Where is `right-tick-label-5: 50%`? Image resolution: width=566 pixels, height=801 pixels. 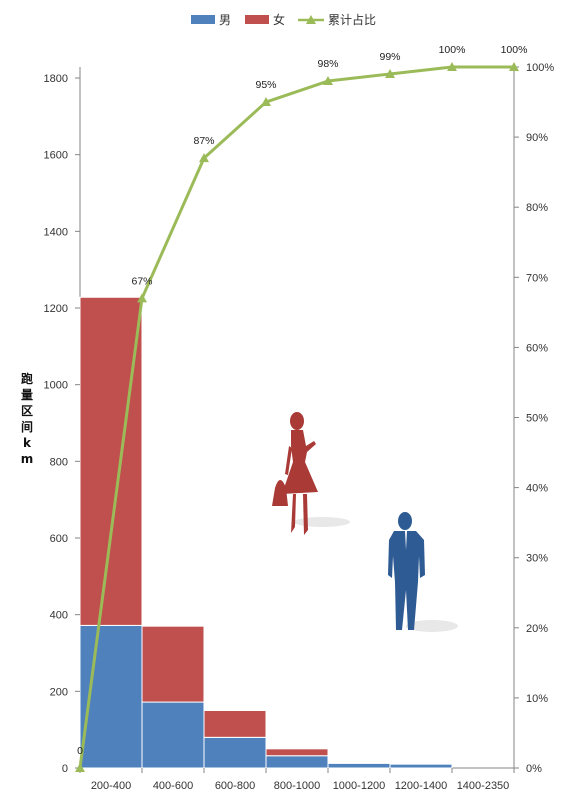
right-tick-label-5: 50% is located at coordinates (537, 419).